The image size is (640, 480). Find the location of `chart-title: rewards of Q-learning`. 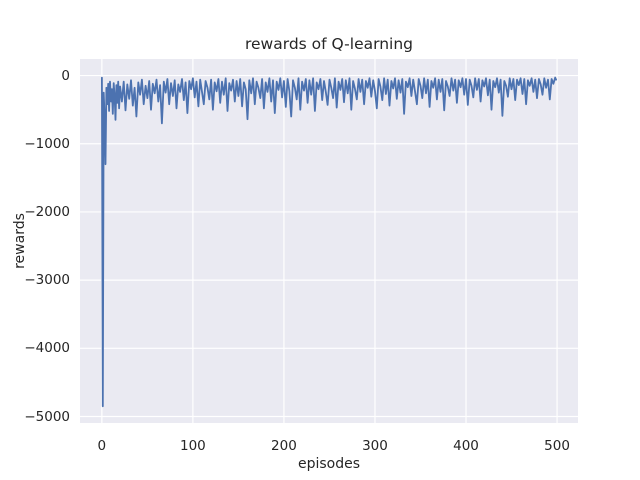

chart-title: rewards of Q-learning is located at coordinates (329, 44).